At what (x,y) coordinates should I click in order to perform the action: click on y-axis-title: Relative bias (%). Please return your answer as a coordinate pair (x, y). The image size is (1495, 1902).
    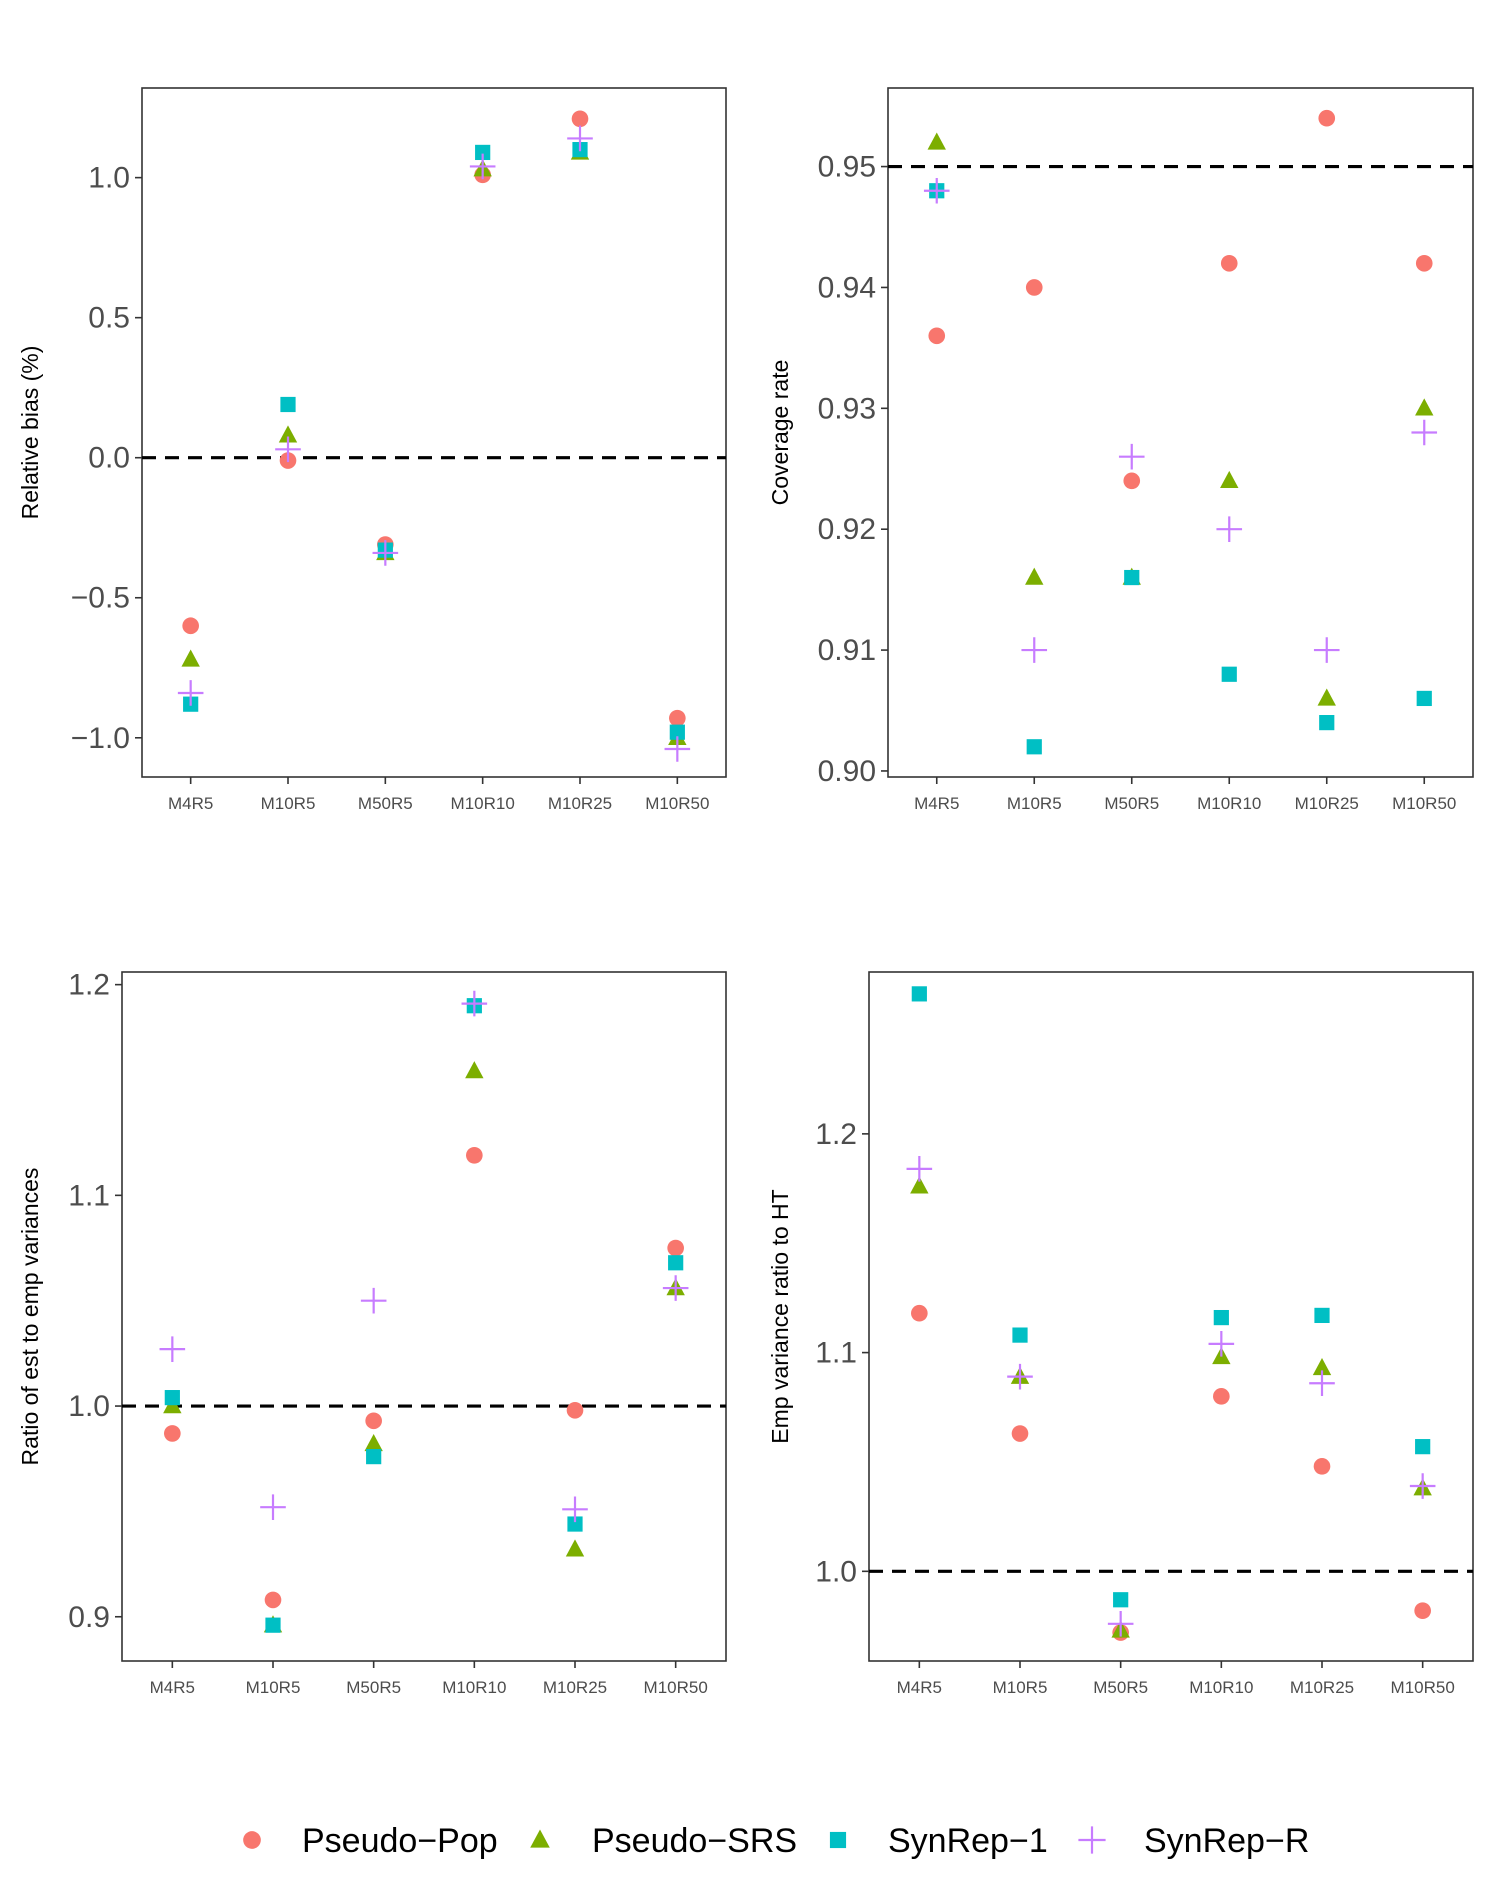
    Looking at the image, I should click on (30, 433).